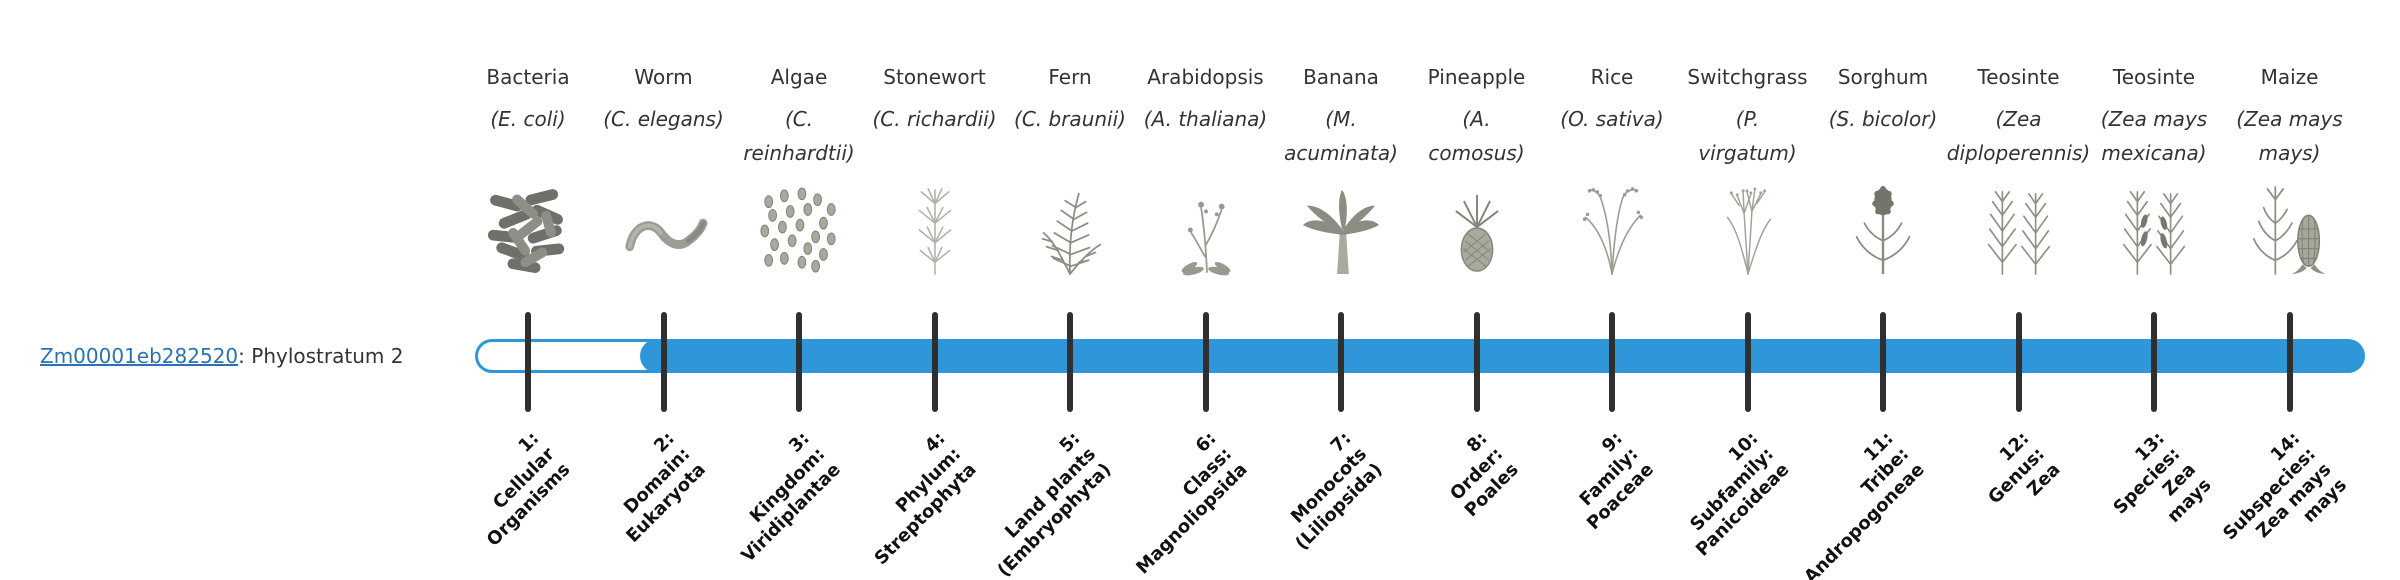 This screenshot has height=580, width=2400. I want to click on organism-sci: (A. thaliana), so click(1205, 119).